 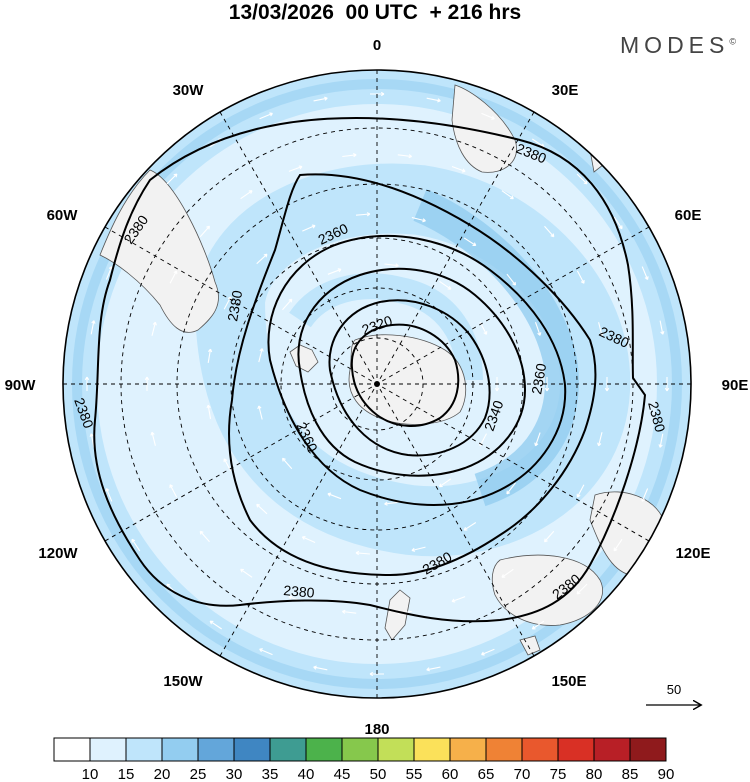 I want to click on colorbar-tick-label: 90, so click(x=666, y=774).